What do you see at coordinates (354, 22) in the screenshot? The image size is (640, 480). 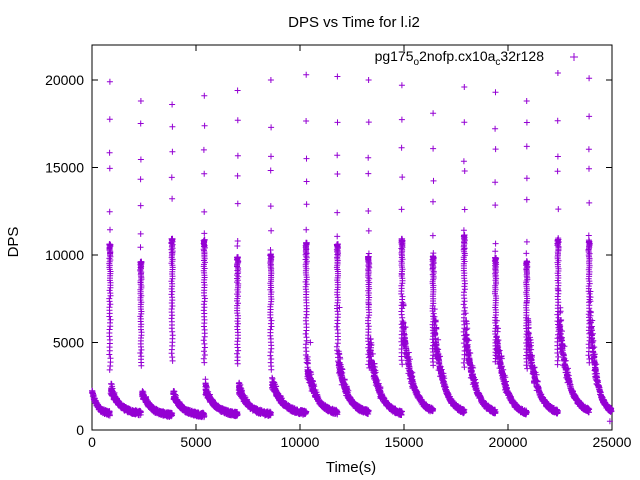 I see `chart-title: DPS vs Time for l.i2` at bounding box center [354, 22].